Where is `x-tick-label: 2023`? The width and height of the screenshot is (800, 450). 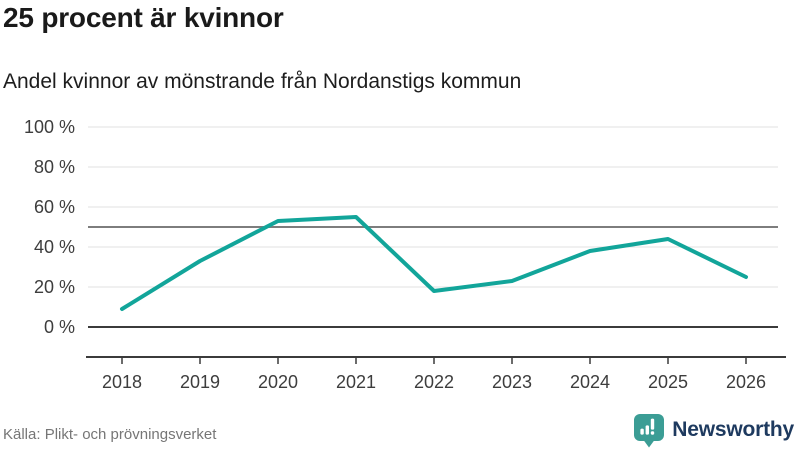
x-tick-label: 2023 is located at coordinates (512, 382).